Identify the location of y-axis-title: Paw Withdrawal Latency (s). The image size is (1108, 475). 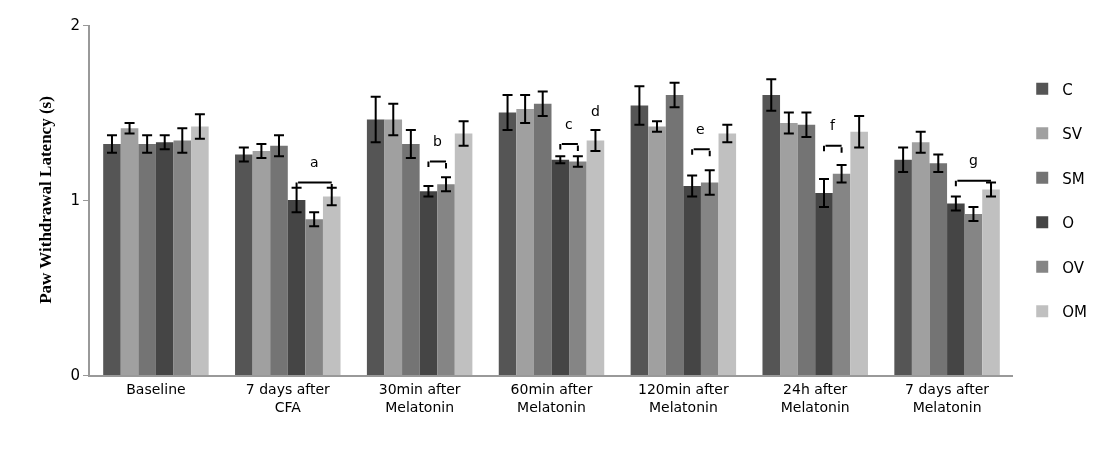
(45, 200).